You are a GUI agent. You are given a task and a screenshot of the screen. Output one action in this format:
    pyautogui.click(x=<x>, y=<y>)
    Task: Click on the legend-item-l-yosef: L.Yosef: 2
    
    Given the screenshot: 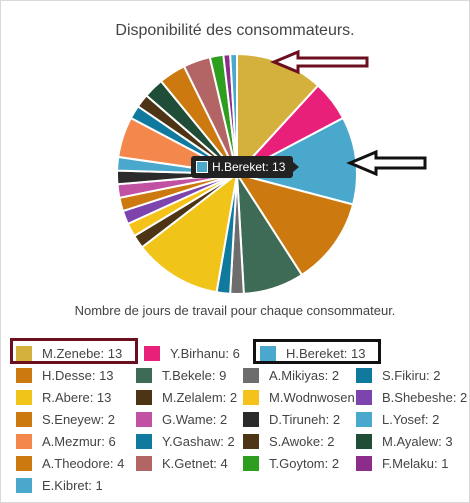 What is the action you would take?
    pyautogui.click(x=397, y=419)
    